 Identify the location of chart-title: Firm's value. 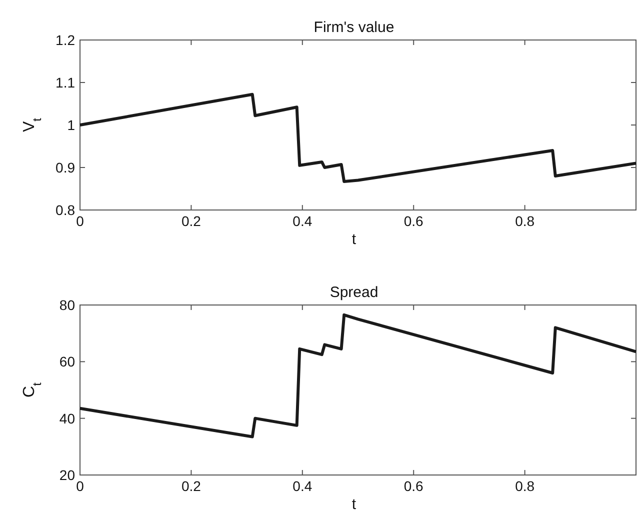
(354, 27).